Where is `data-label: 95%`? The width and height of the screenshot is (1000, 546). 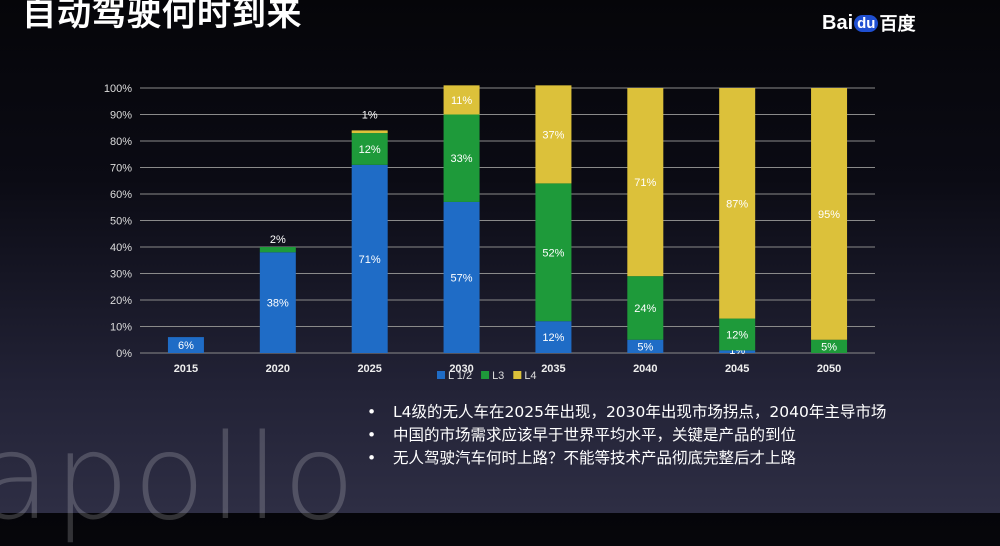 data-label: 95% is located at coordinates (829, 215).